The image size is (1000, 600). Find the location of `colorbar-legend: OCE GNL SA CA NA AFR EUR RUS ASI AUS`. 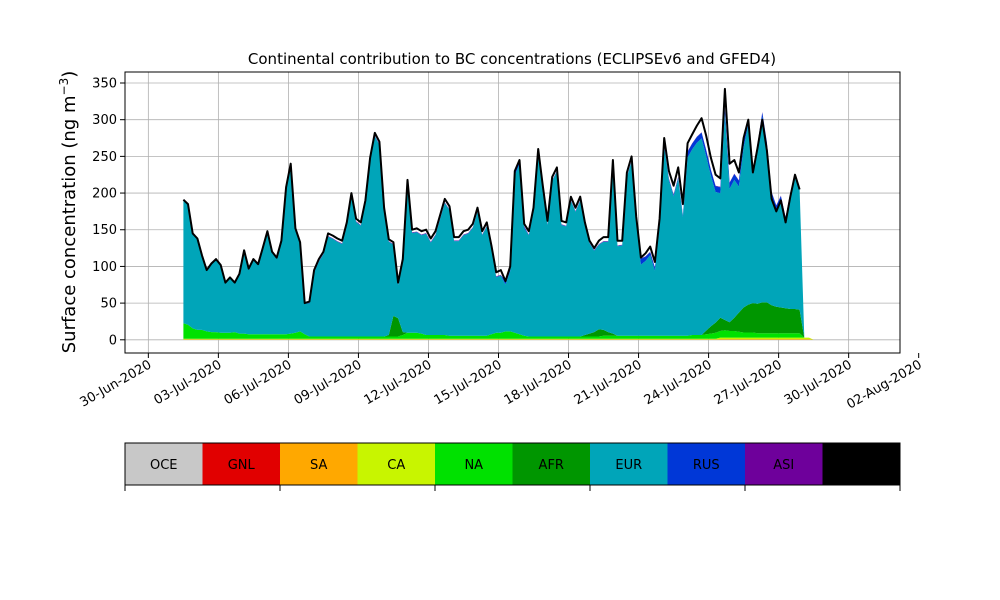

colorbar-legend: OCE GNL SA CA NA AFR EUR RUS ASI AUS is located at coordinates (512, 466).